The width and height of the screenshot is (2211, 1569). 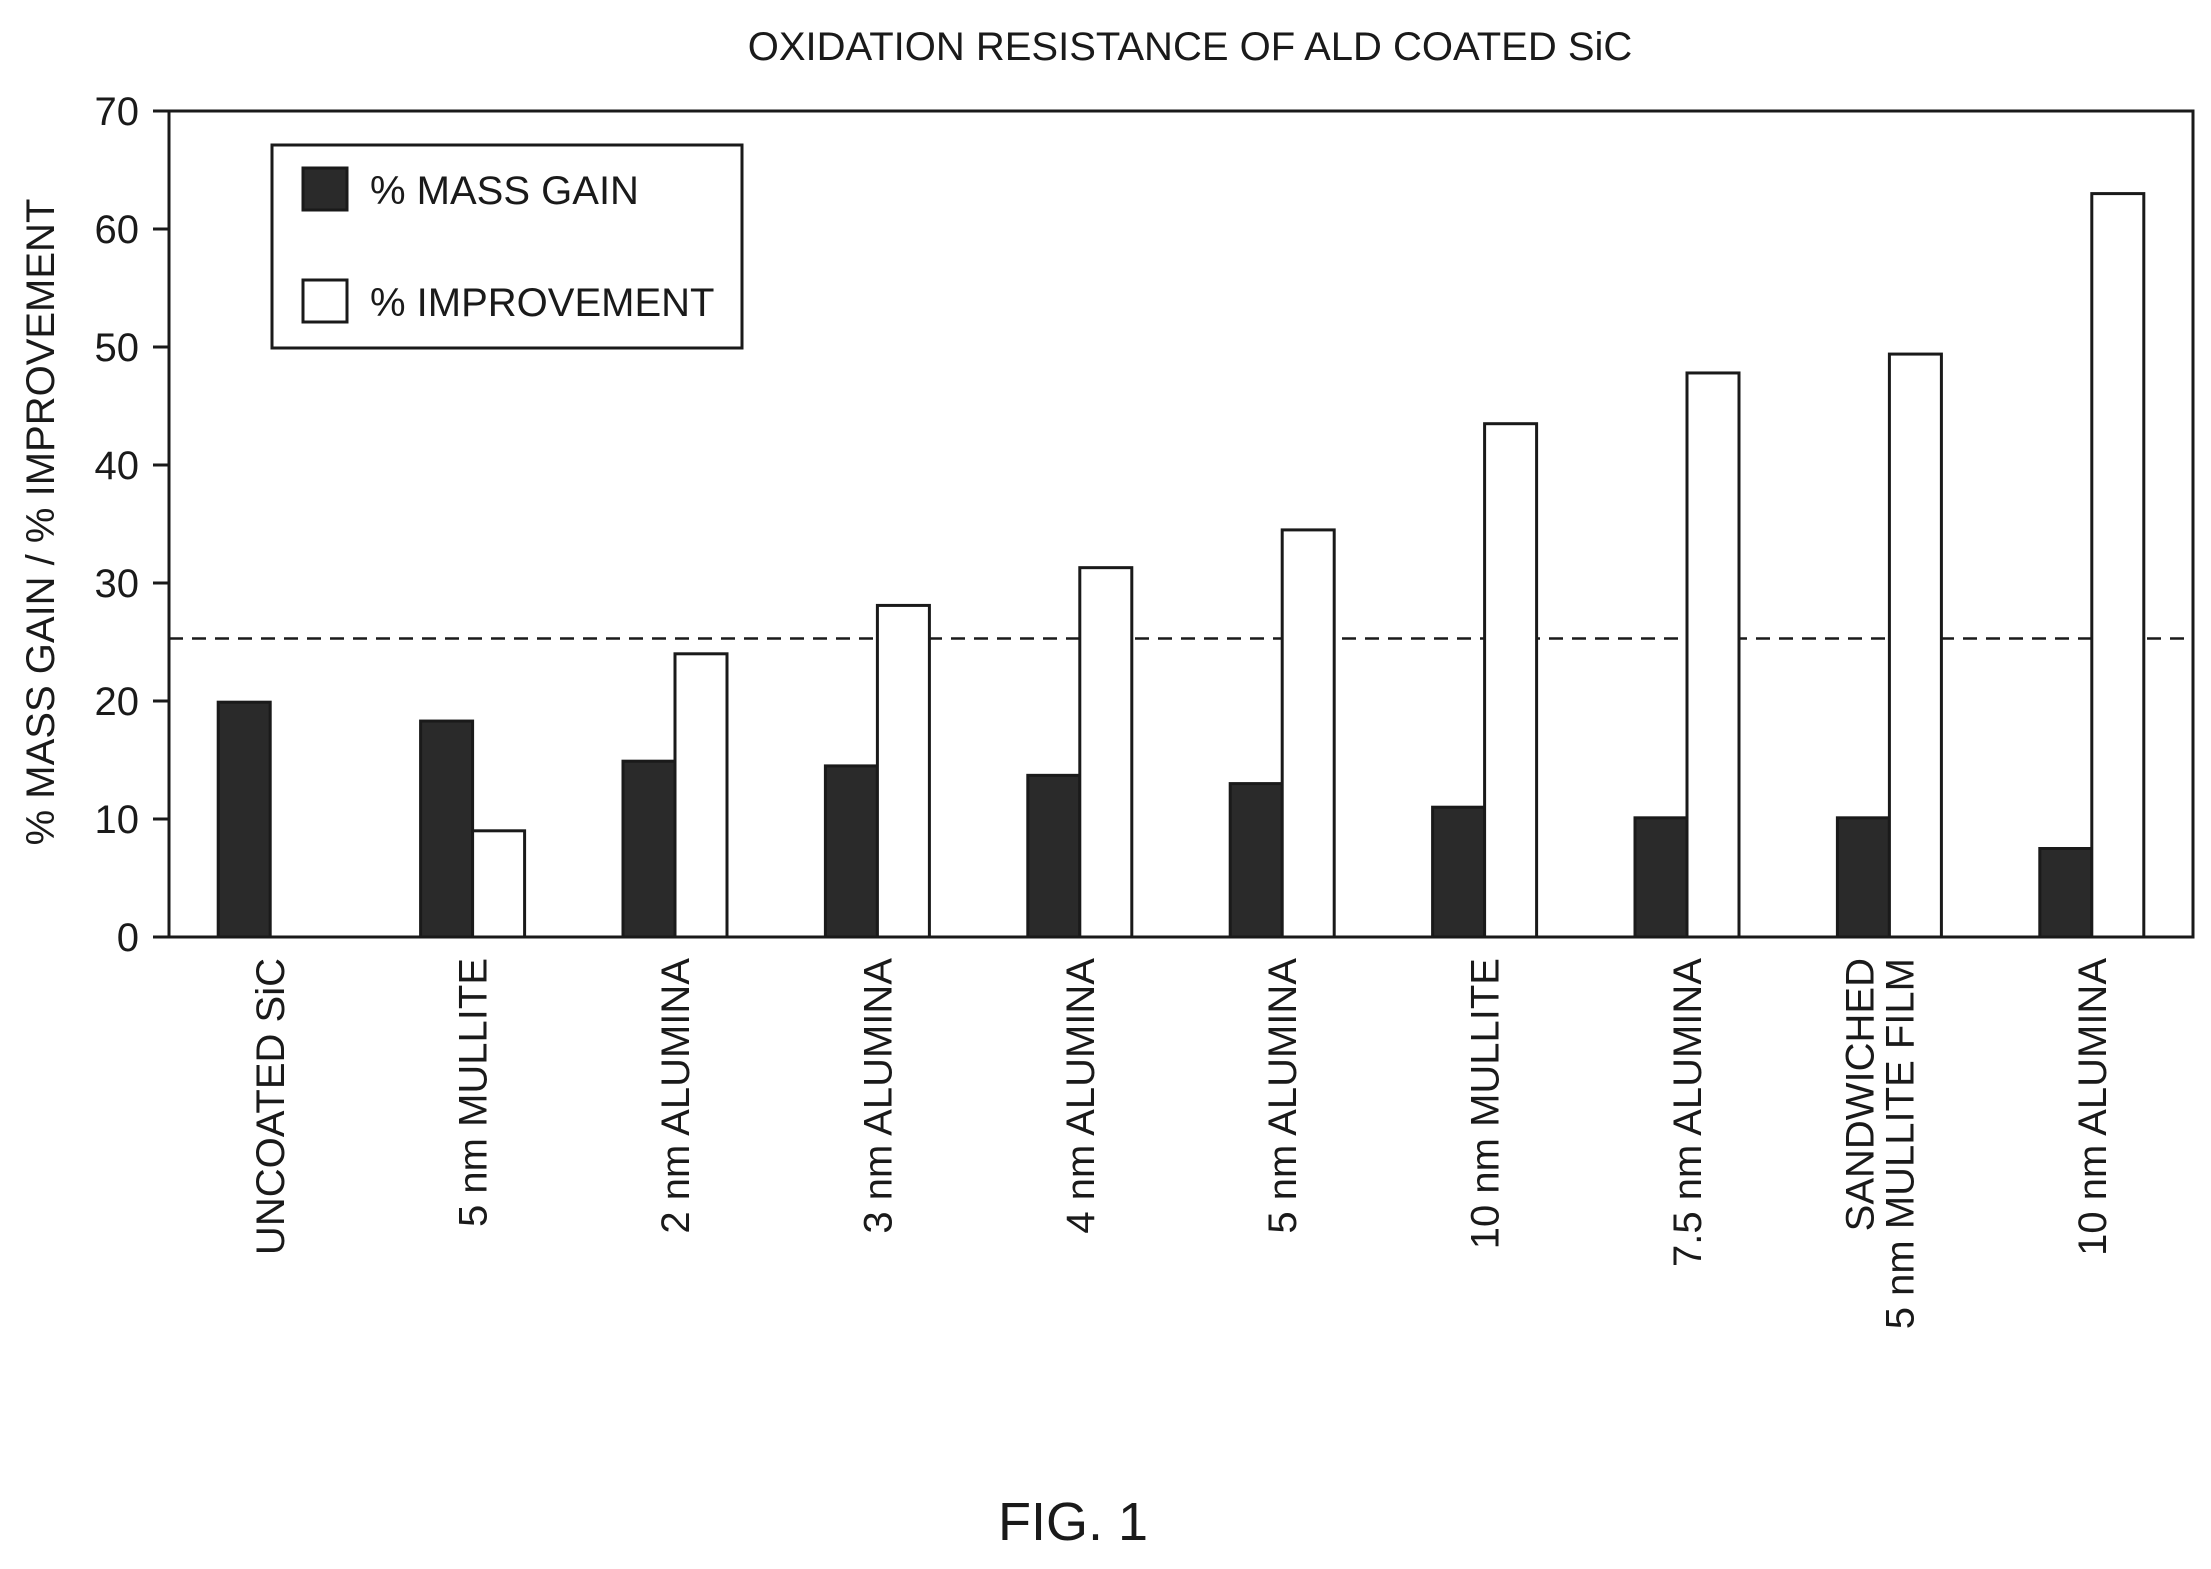 I want to click on legend-label: % MASS GAIN, so click(x=504, y=191).